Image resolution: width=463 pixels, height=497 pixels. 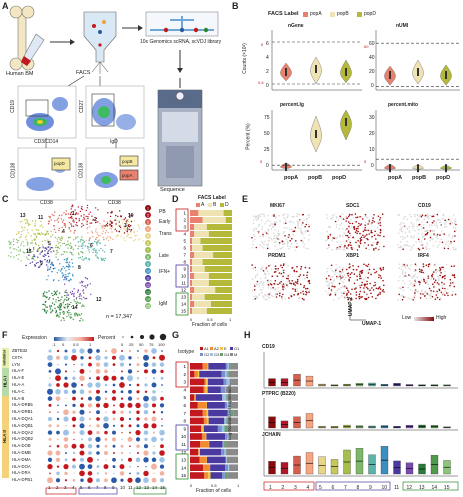 I want to click on d-row-label: 10, so click(x=184, y=276).